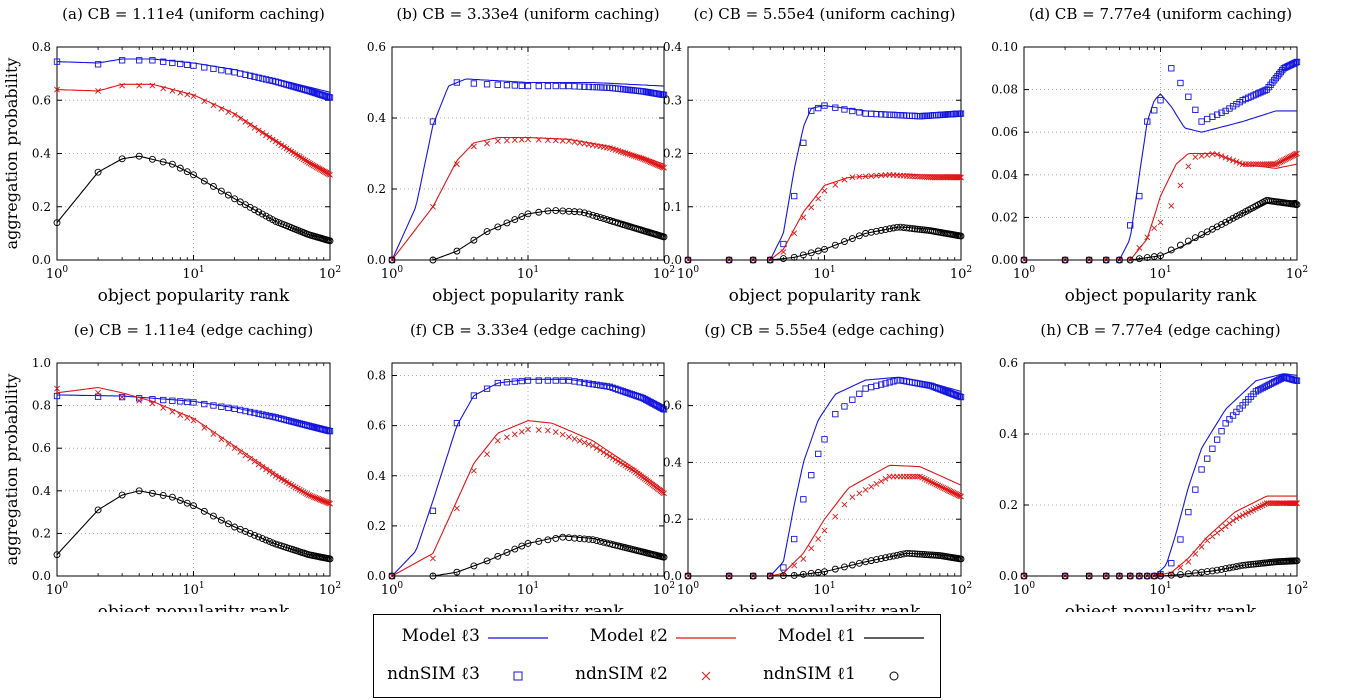 The width and height of the screenshot is (1353, 700). What do you see at coordinates (1161, 296) in the screenshot?
I see `x-axis-label: object popularity rank` at bounding box center [1161, 296].